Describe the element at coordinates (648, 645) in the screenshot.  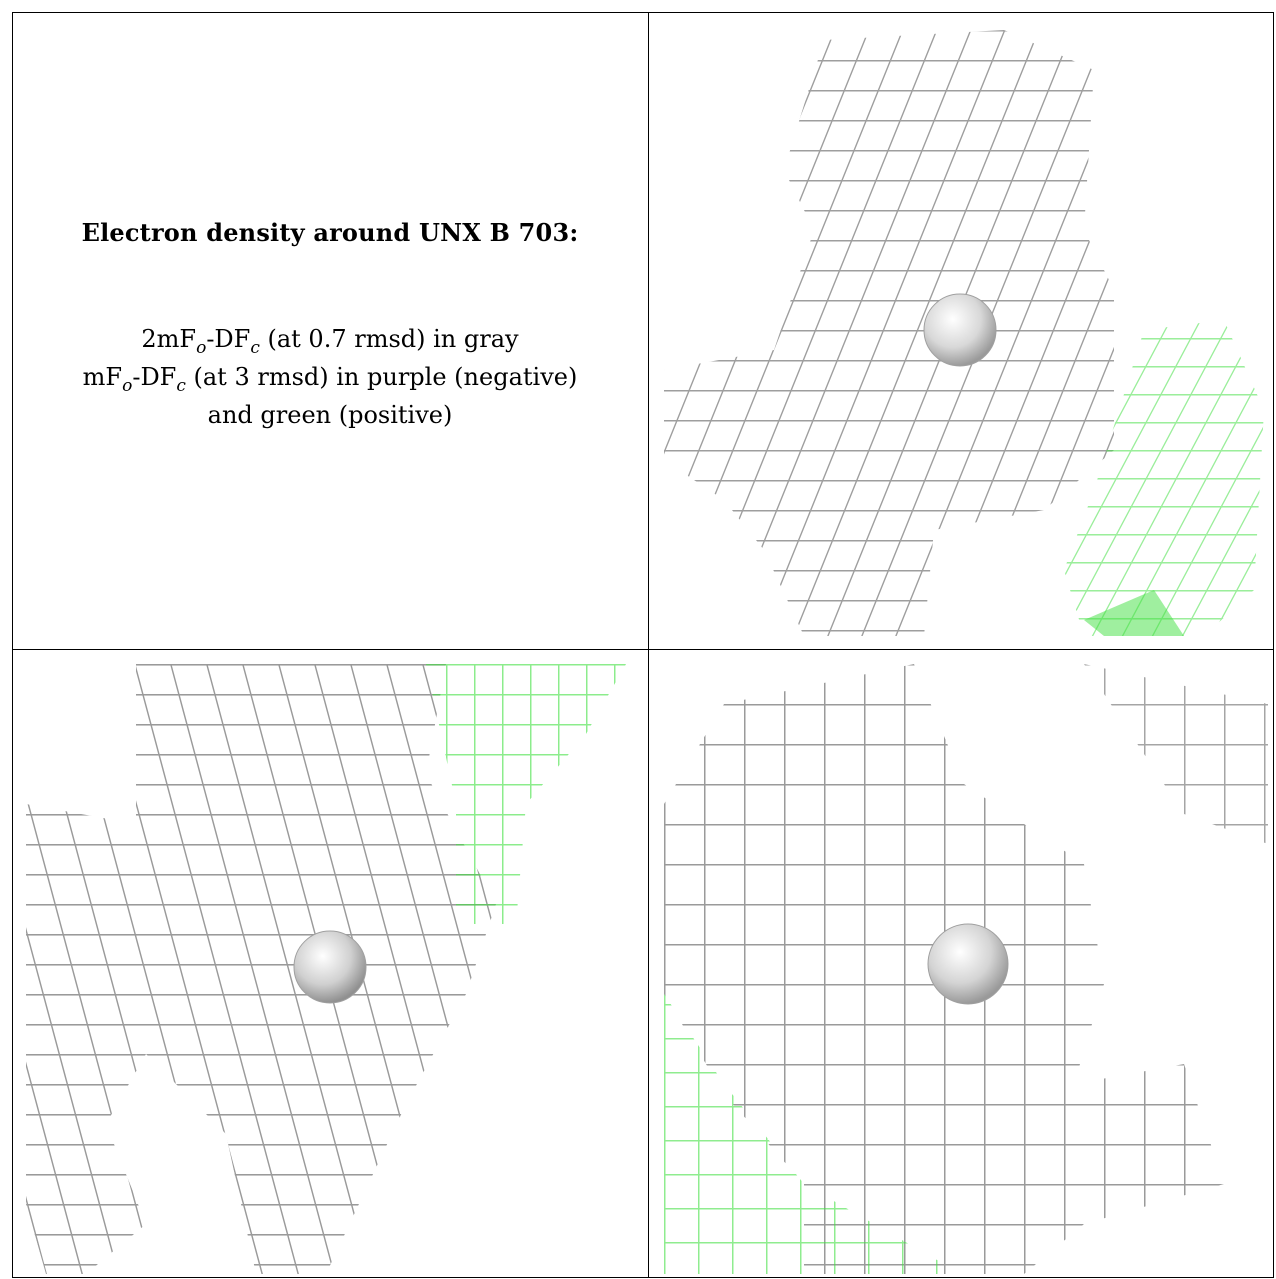
I see `grid-divider-vertical` at that location.